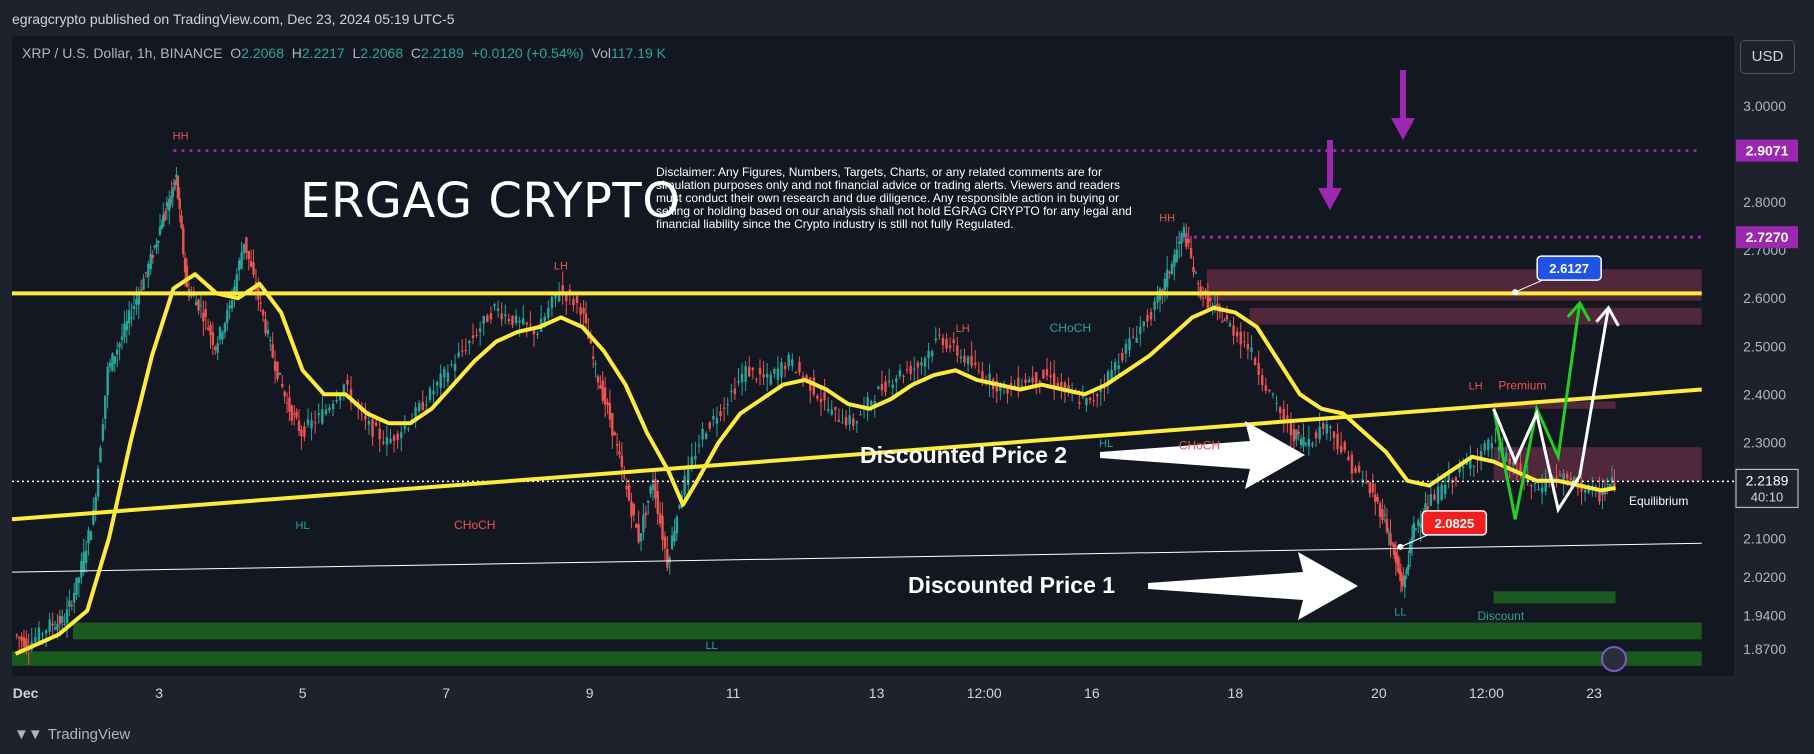 The height and width of the screenshot is (754, 1814). Describe the element at coordinates (1569, 268) in the screenshot. I see `callout-label: 2.6127` at that location.